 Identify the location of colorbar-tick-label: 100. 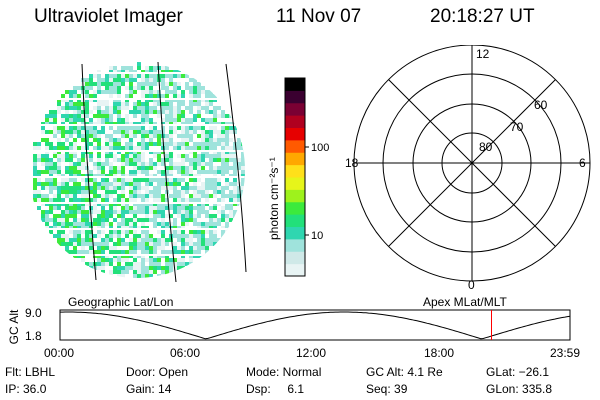
(320, 148).